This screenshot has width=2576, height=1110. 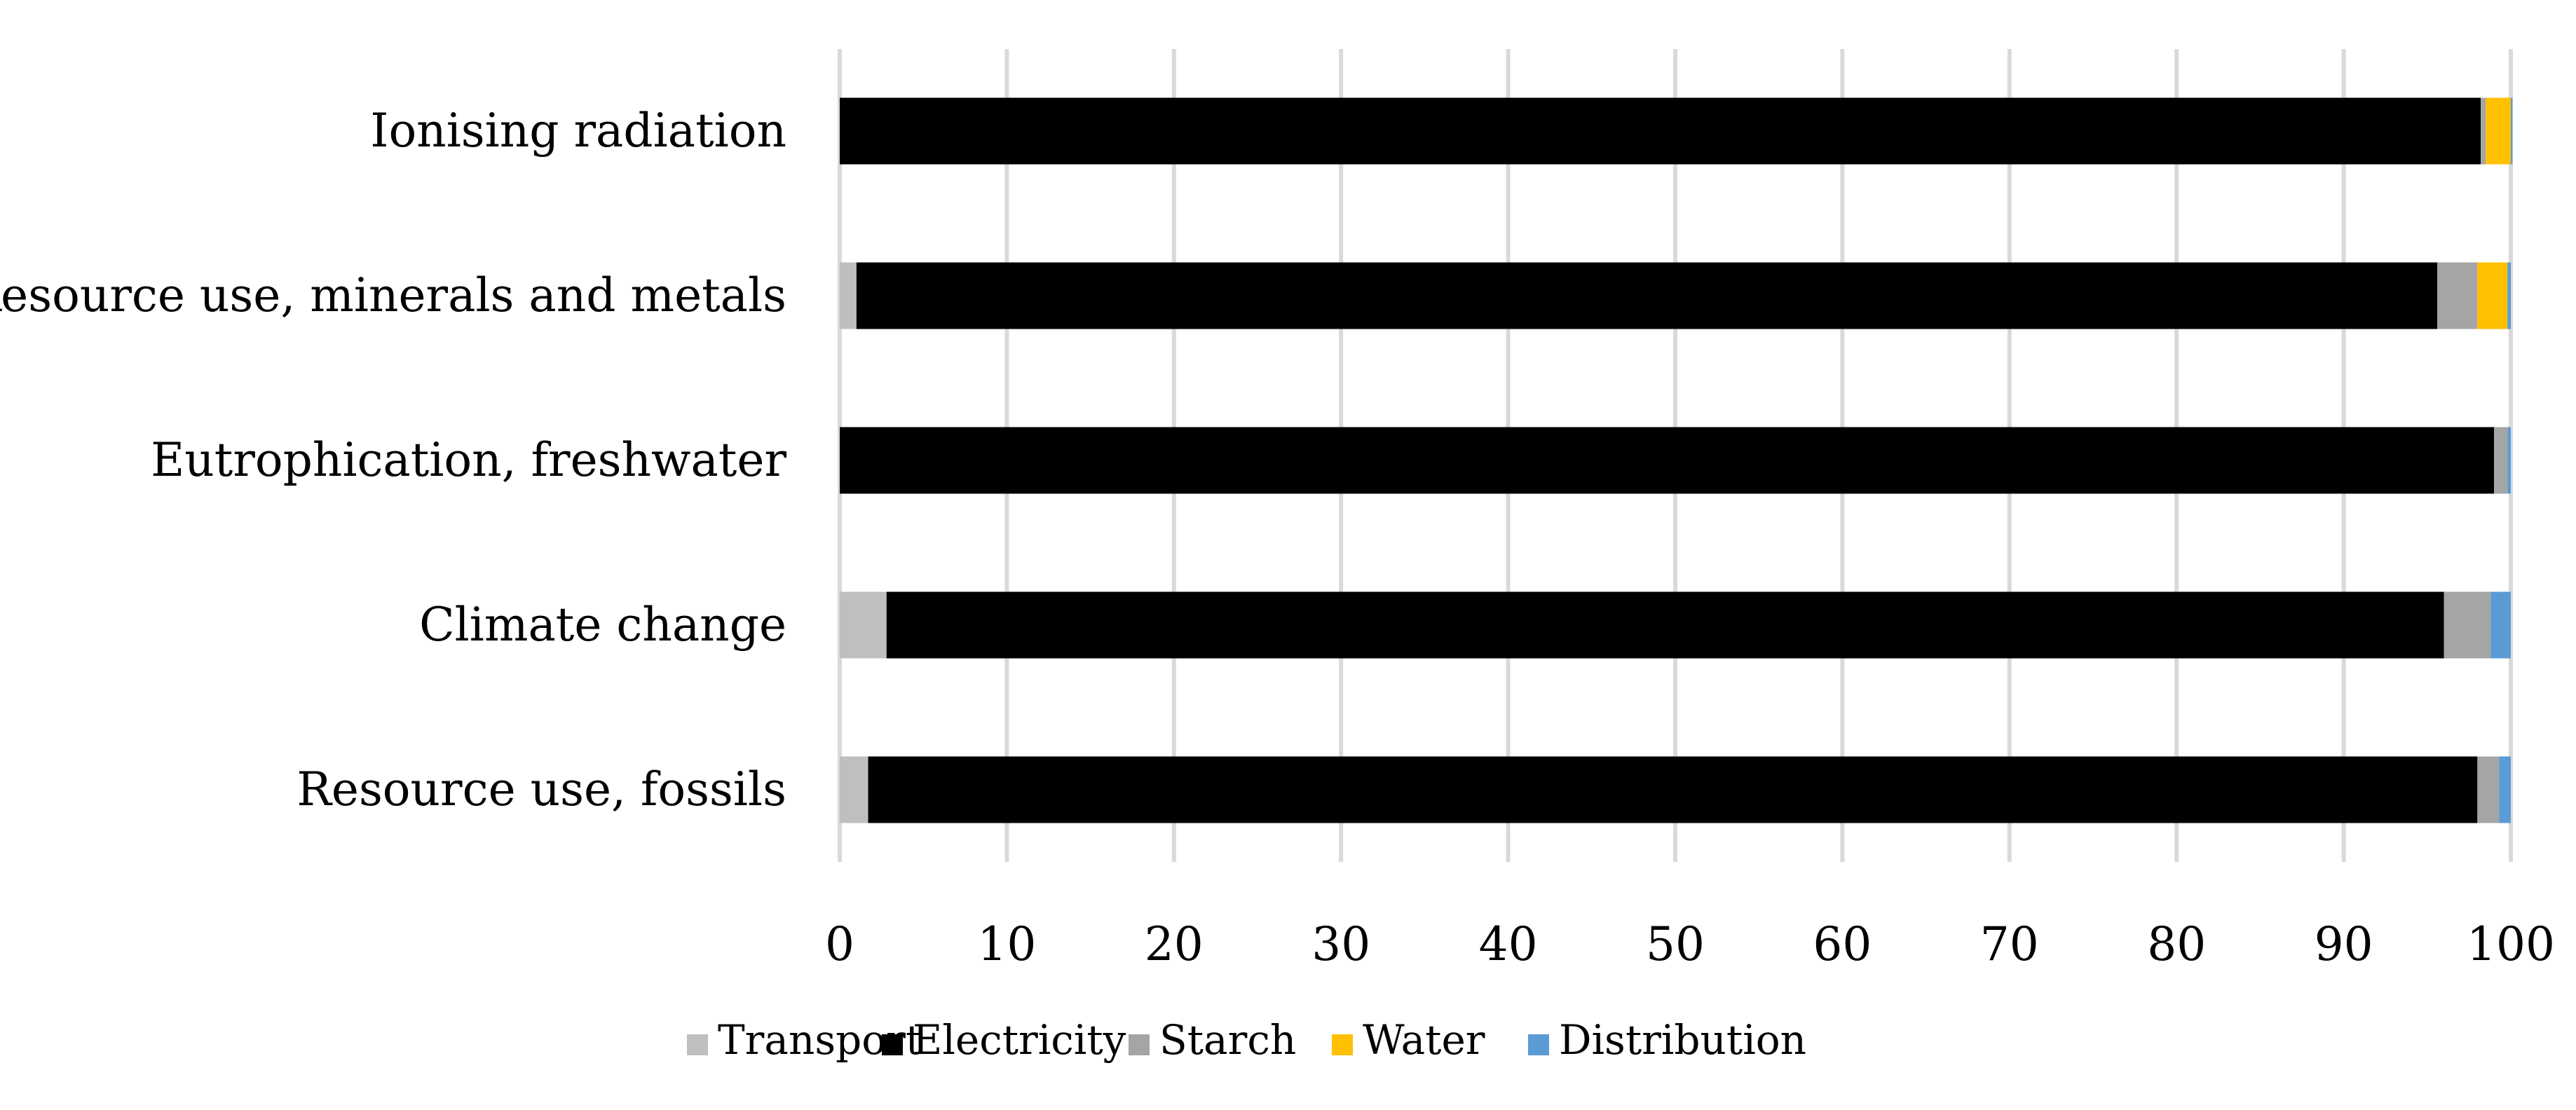 What do you see at coordinates (578, 131) in the screenshot?
I see `category-label-ionising-radiation: Ionising radiation` at bounding box center [578, 131].